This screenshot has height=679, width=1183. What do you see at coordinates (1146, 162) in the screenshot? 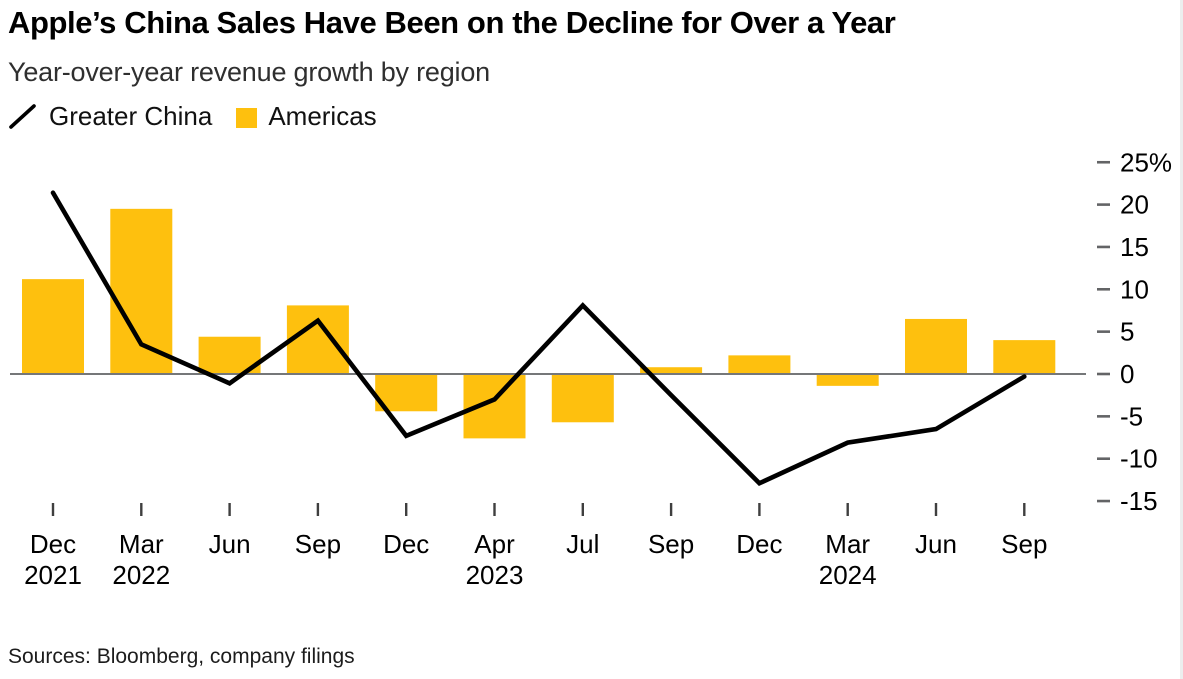
I see `y-tick-label: 25%` at bounding box center [1146, 162].